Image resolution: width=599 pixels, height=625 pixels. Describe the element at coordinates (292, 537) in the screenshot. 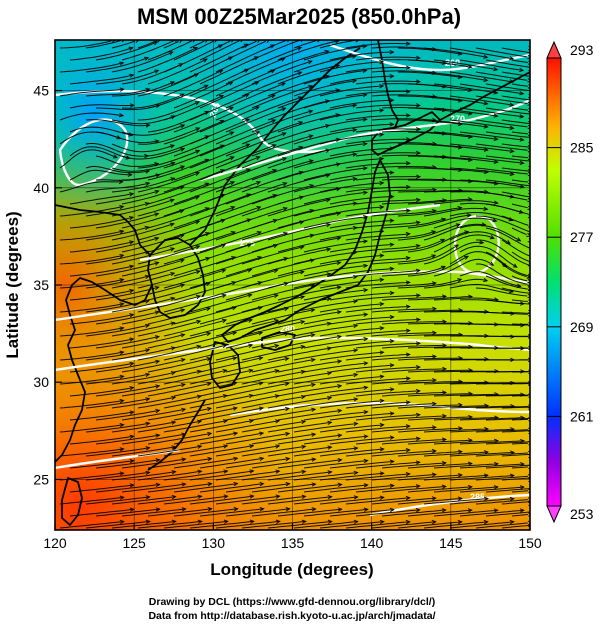

I see `x-axis-ticks: 120 125 130 135 140 145 150` at that location.